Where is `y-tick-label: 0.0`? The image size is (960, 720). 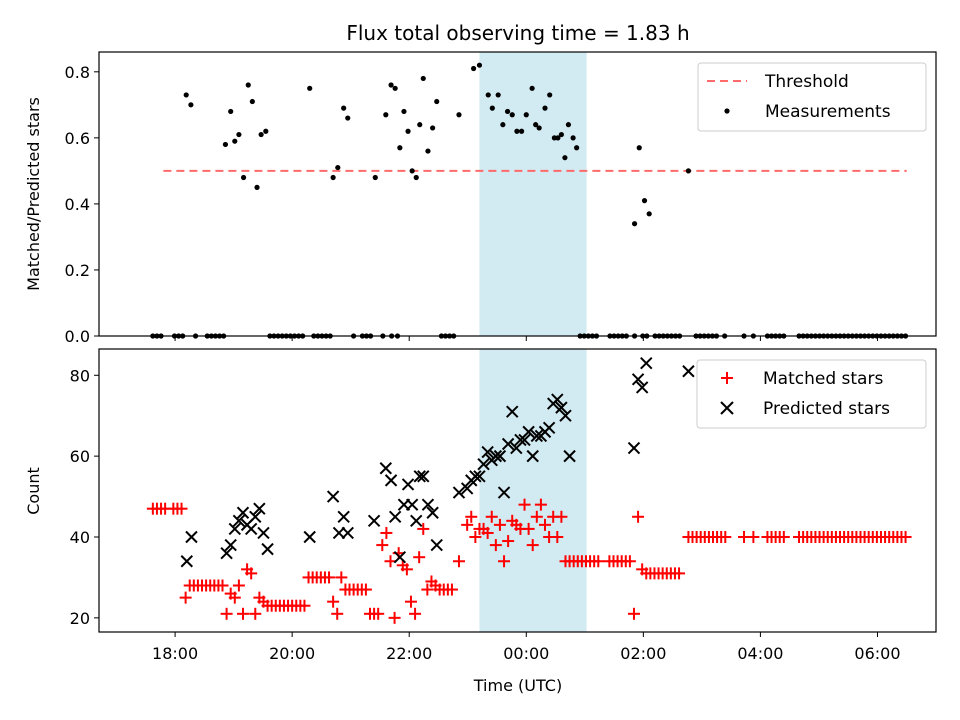
y-tick-label: 0.0 is located at coordinates (77, 336).